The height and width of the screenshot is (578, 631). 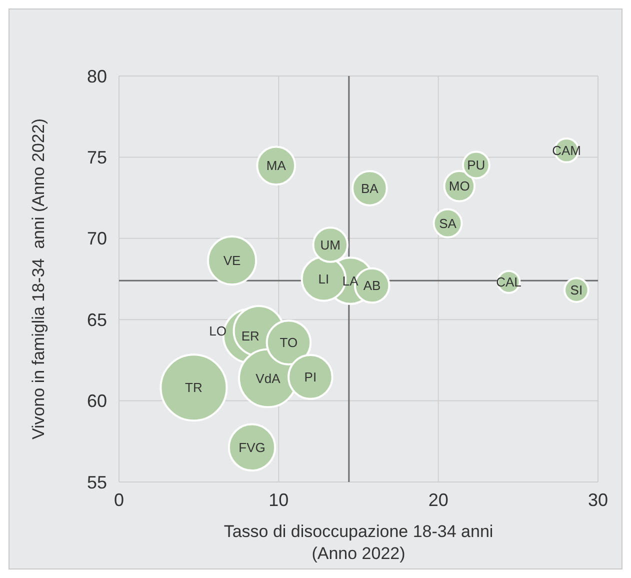 What do you see at coordinates (278, 500) in the screenshot?
I see `x-tick-label: 10` at bounding box center [278, 500].